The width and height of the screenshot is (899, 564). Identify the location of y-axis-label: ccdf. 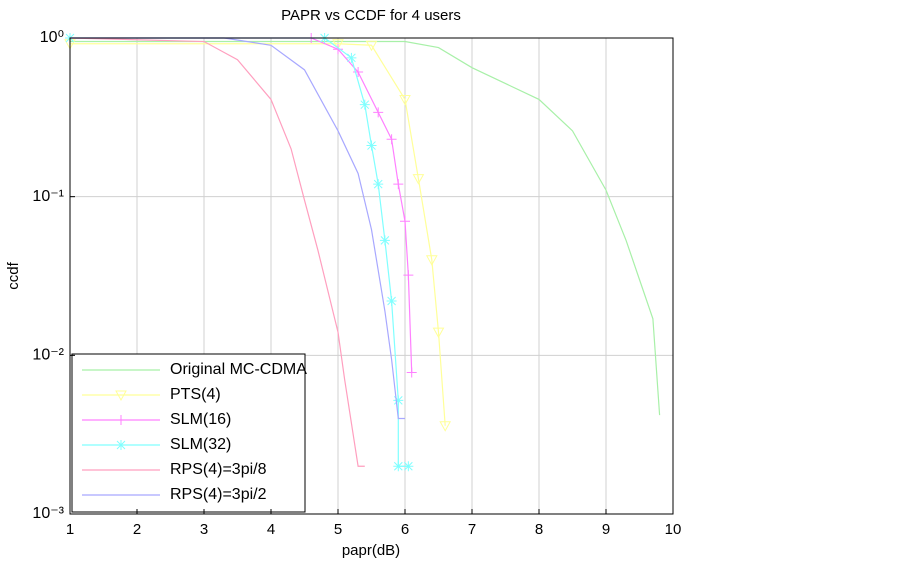
(13, 275).